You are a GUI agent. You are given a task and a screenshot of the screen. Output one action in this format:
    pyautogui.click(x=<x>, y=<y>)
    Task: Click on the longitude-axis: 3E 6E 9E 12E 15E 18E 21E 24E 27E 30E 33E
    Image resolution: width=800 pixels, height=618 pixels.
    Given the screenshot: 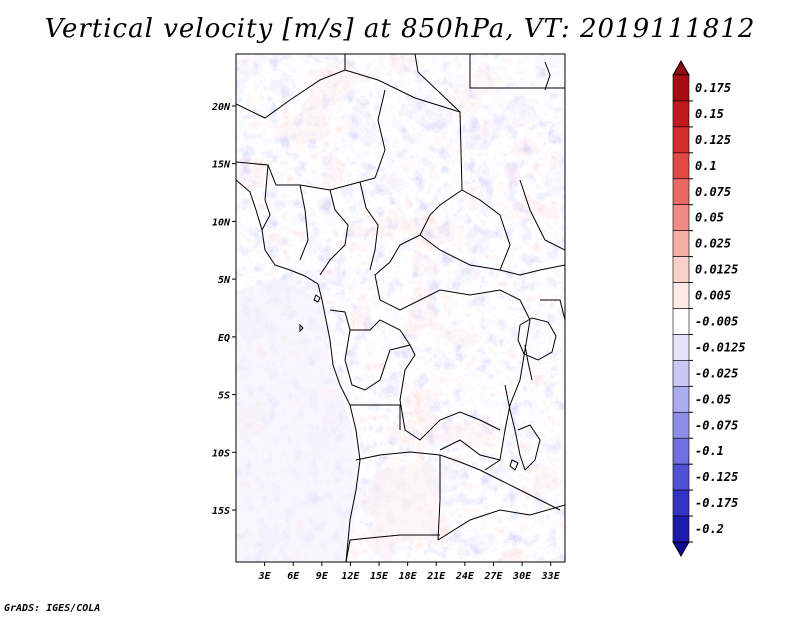 What is the action you would take?
    pyautogui.click(x=409, y=572)
    